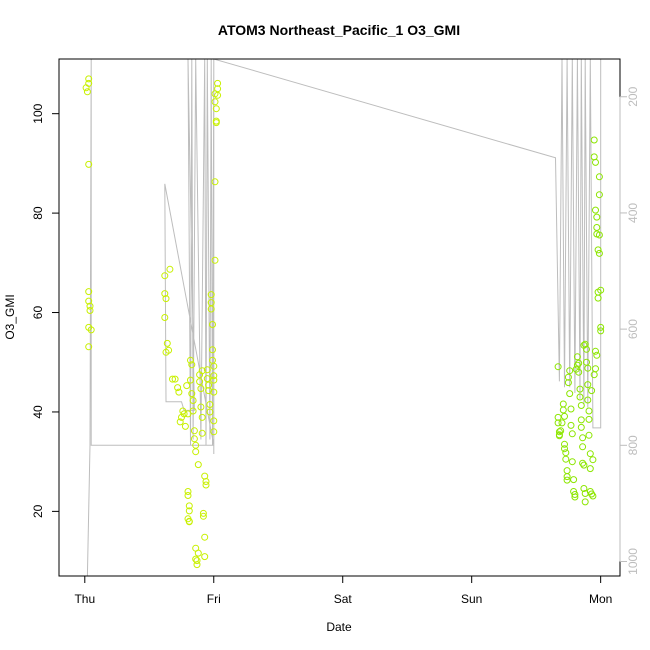 This screenshot has height=650, width=650. Describe the element at coordinates (633, 445) in the screenshot. I see `y2-tick-label: 800` at that location.